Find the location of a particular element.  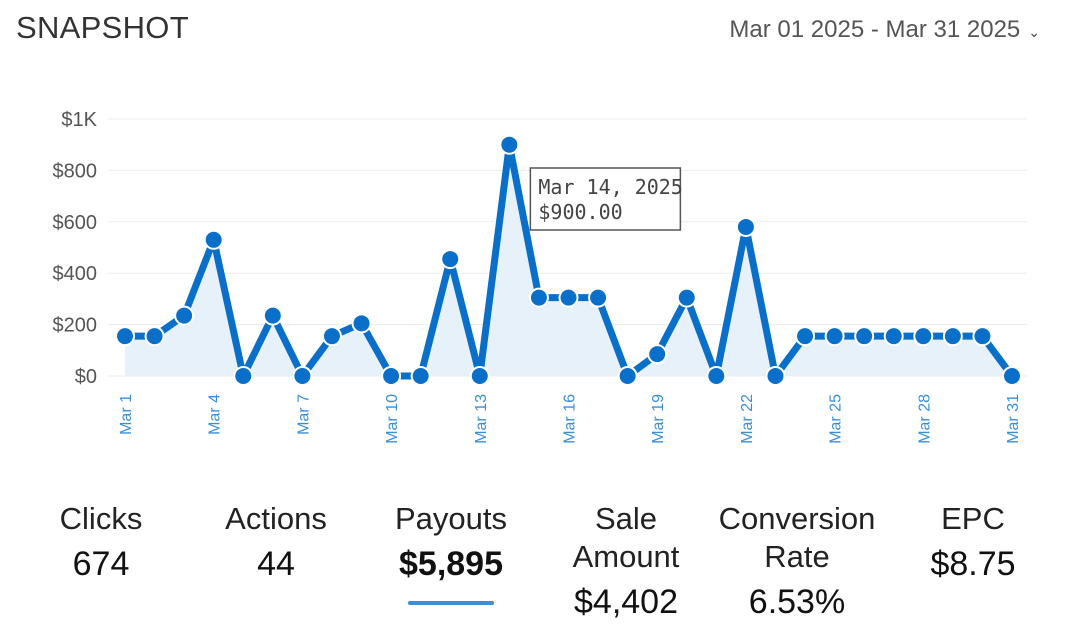

x-tick-label: Mar 13 is located at coordinates (481, 419).